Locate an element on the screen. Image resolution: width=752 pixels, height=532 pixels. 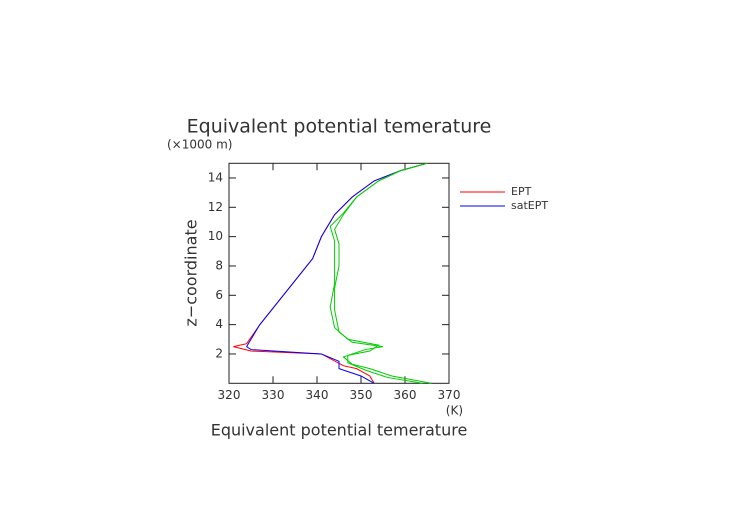
y-axis-label: z−coordinate is located at coordinates (191, 272).